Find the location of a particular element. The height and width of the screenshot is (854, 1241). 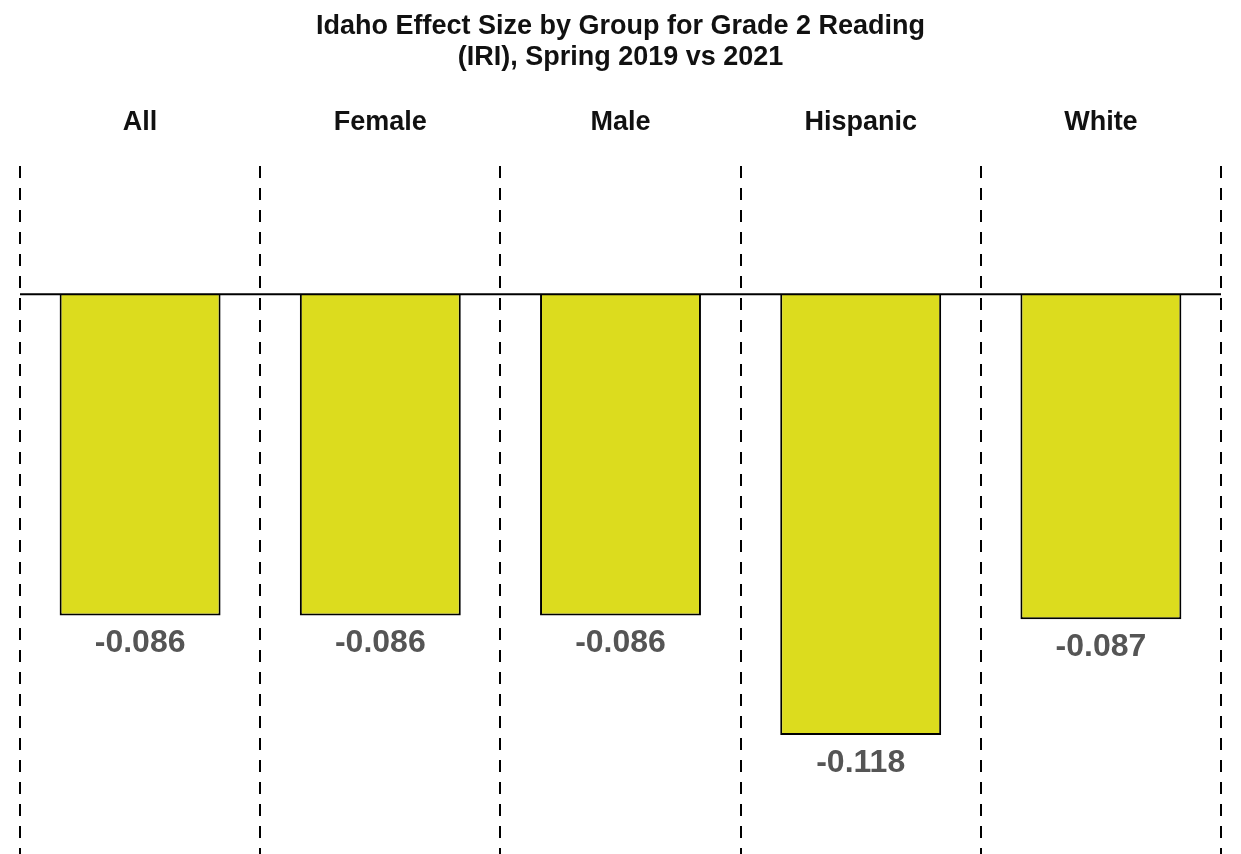

x-tick-label: Female is located at coordinates (380, 120).